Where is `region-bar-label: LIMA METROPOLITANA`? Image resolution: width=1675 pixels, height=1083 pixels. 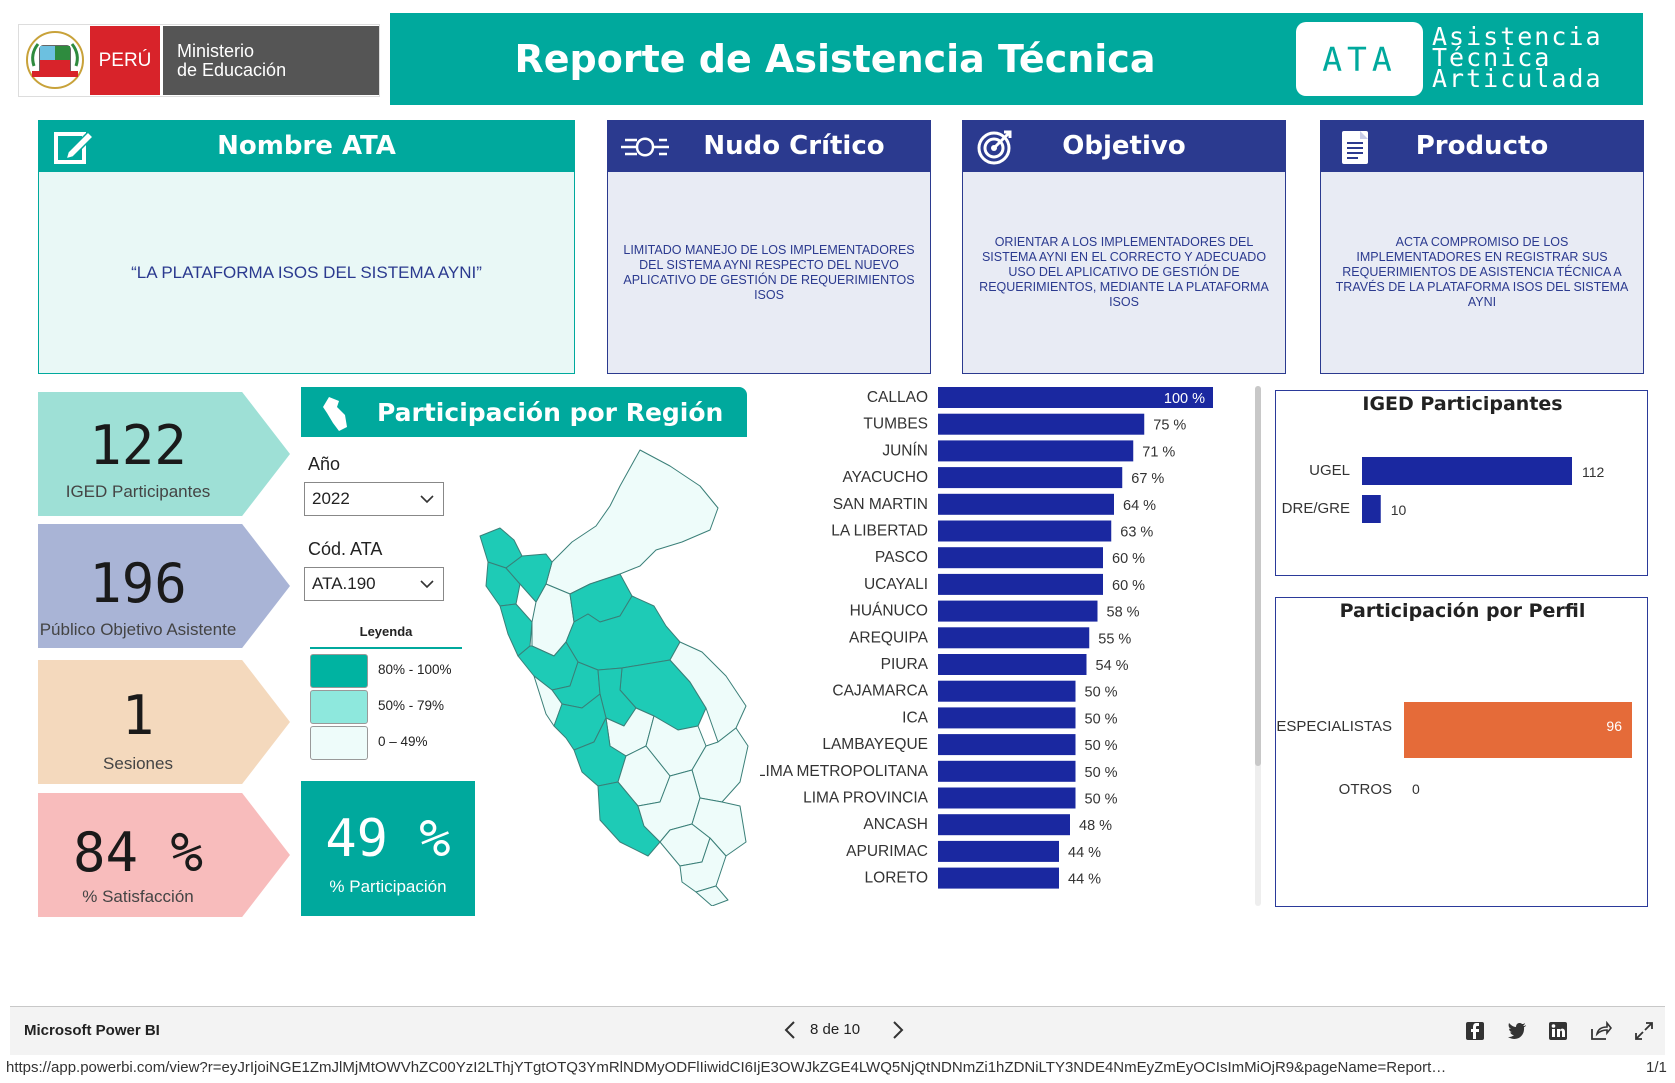
region-bar-label: LIMA METROPOLITANA is located at coordinates (844, 771).